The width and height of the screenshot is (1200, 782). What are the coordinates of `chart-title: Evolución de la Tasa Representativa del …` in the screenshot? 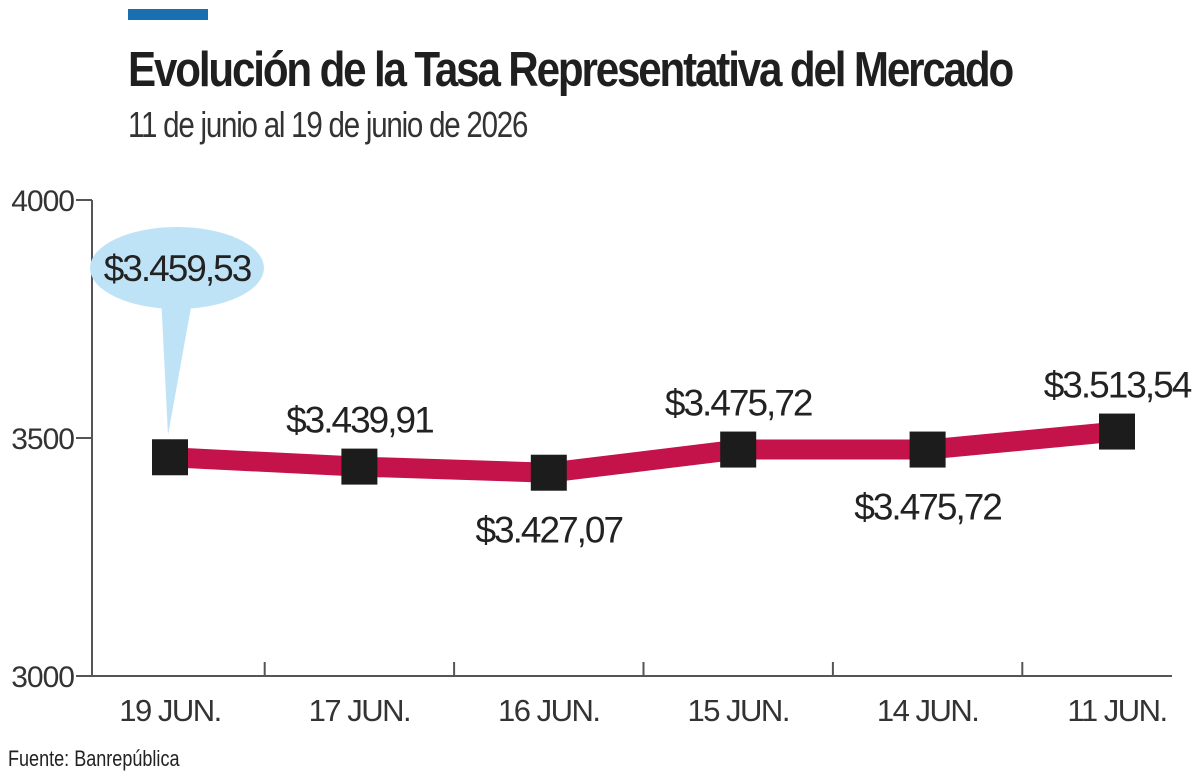 It's located at (571, 70).